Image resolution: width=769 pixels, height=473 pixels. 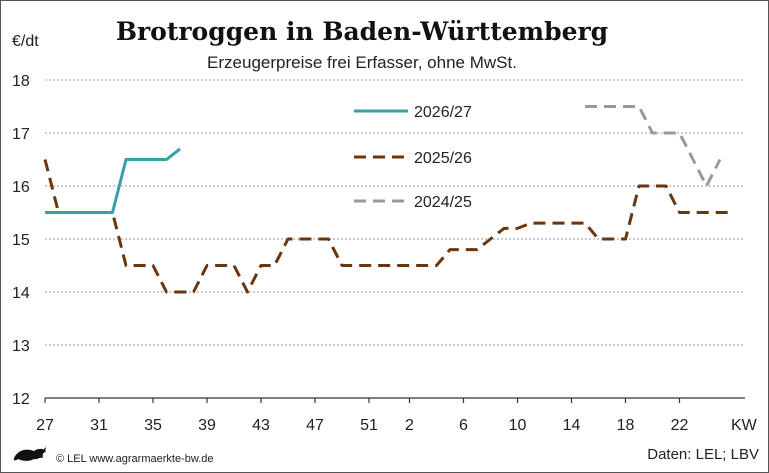 What do you see at coordinates (99, 425) in the screenshot?
I see `x-tick-label: 31` at bounding box center [99, 425].